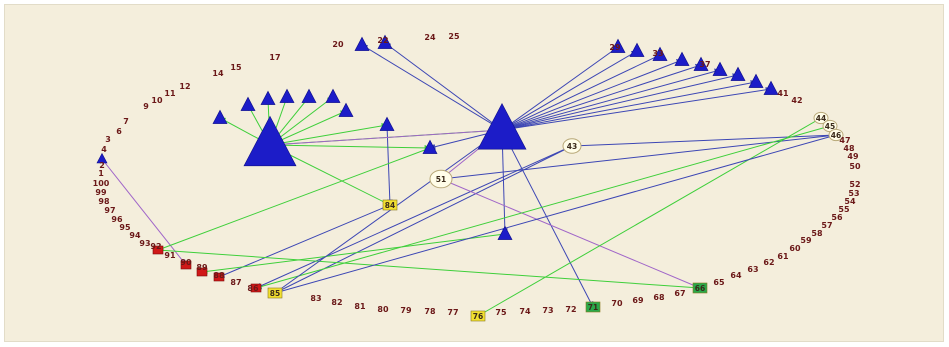 The width and height of the screenshot is (949, 347). What do you see at coordinates (270, 141) in the screenshot?
I see `hub-triangle-node-left` at bounding box center [270, 141].